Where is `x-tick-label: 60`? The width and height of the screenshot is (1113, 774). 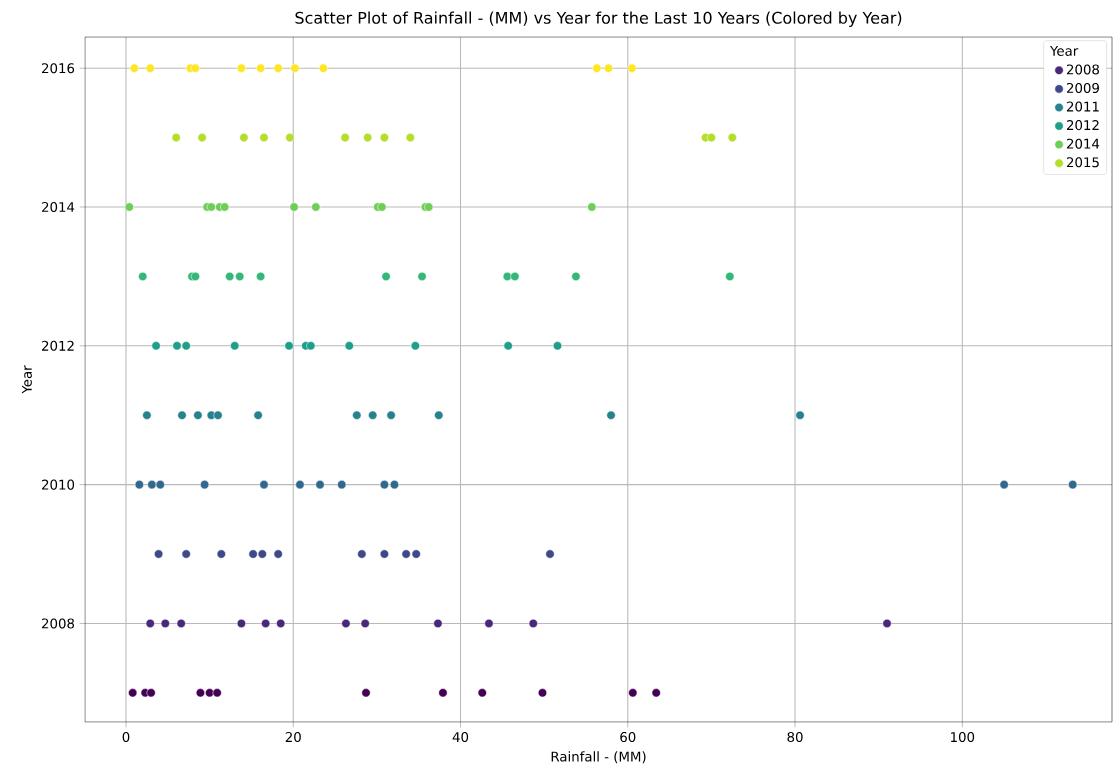 x-tick-label: 60 is located at coordinates (628, 737).